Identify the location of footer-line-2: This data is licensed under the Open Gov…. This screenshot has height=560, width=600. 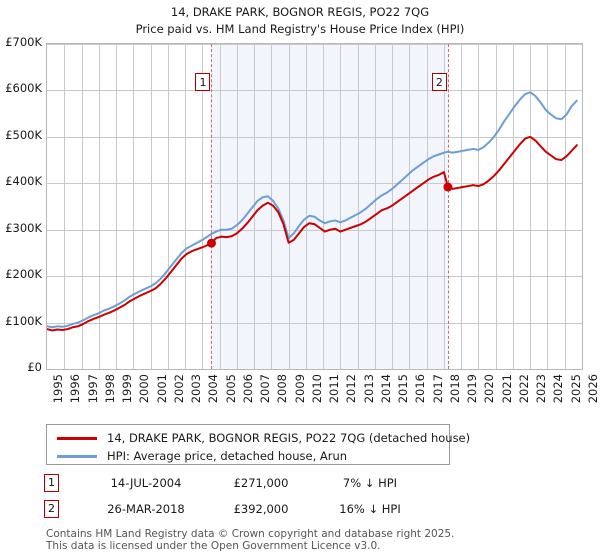
(213, 546).